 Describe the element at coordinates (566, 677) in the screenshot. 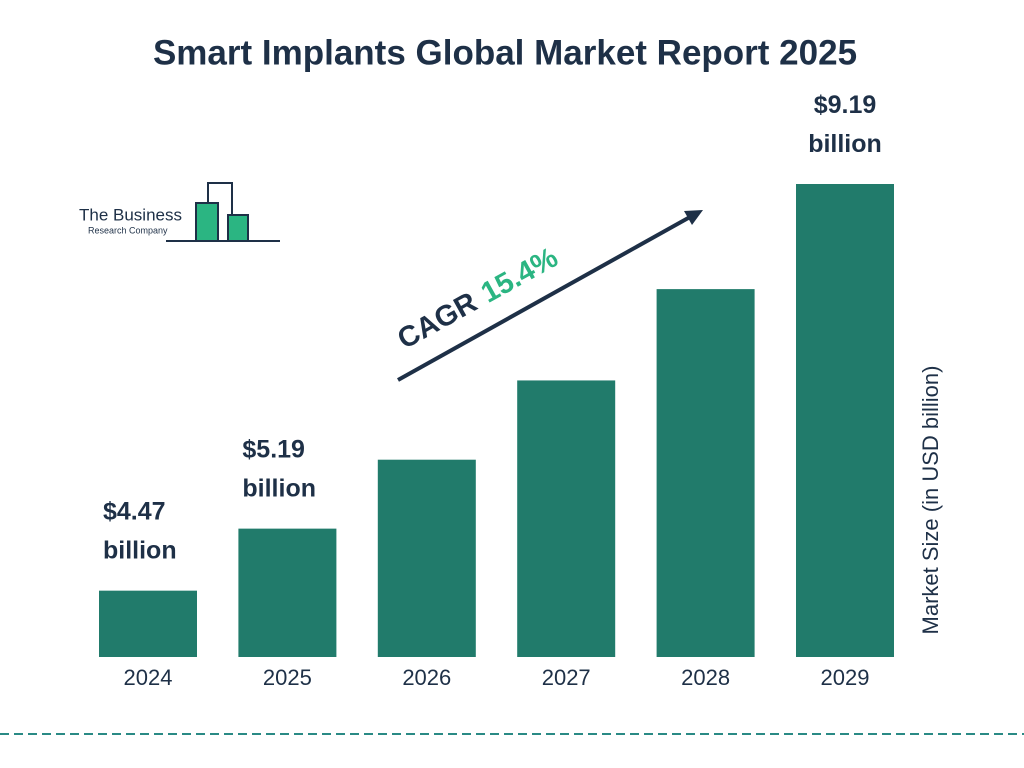

I see `x-tick-label: 2027` at that location.